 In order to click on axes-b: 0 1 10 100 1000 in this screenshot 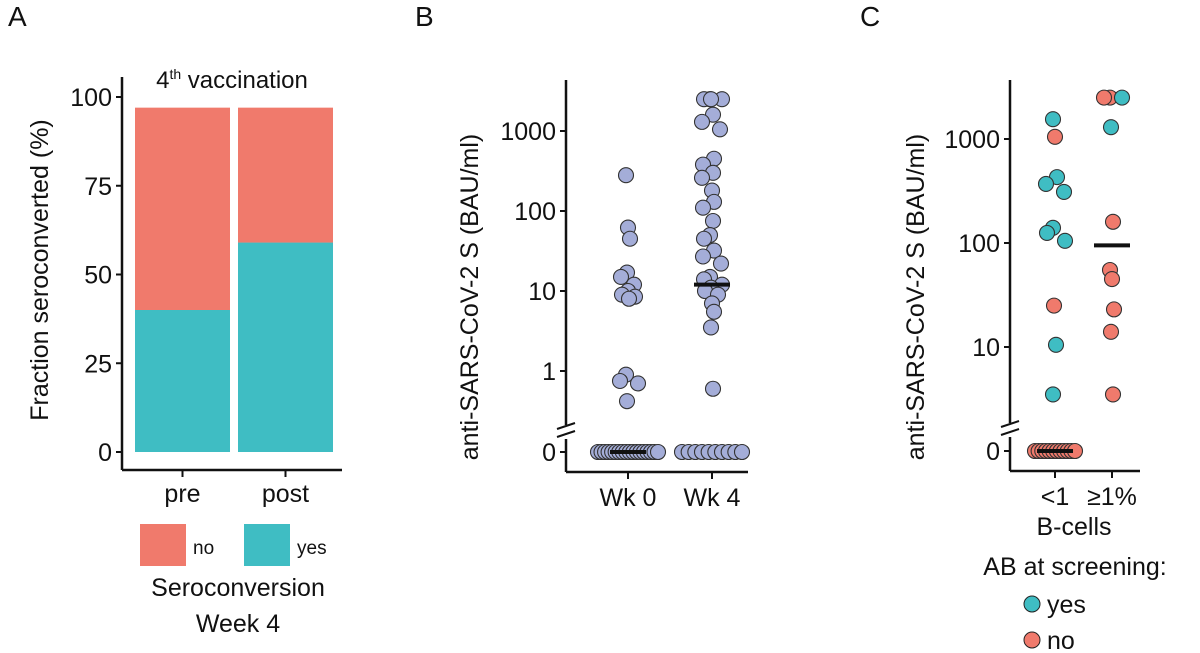, I will do `click(624, 277)`.